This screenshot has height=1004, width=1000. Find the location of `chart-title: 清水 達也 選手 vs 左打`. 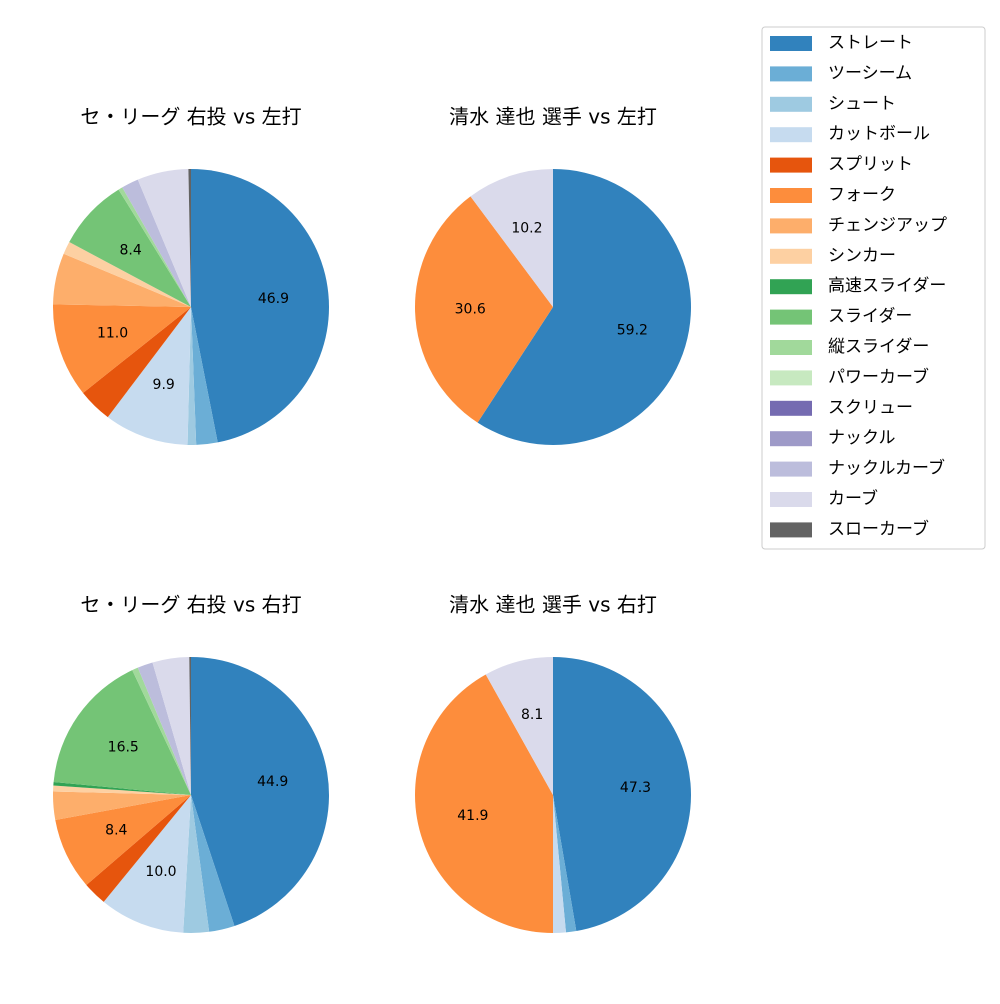

chart-title: 清水 達也 選手 vs 左打 is located at coordinates (553, 117).